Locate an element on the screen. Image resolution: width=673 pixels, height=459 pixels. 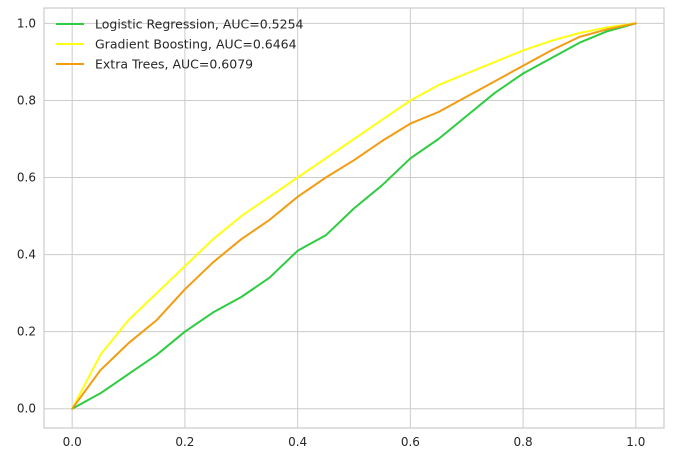
x-tick-label: 0.0 is located at coordinates (72, 442).